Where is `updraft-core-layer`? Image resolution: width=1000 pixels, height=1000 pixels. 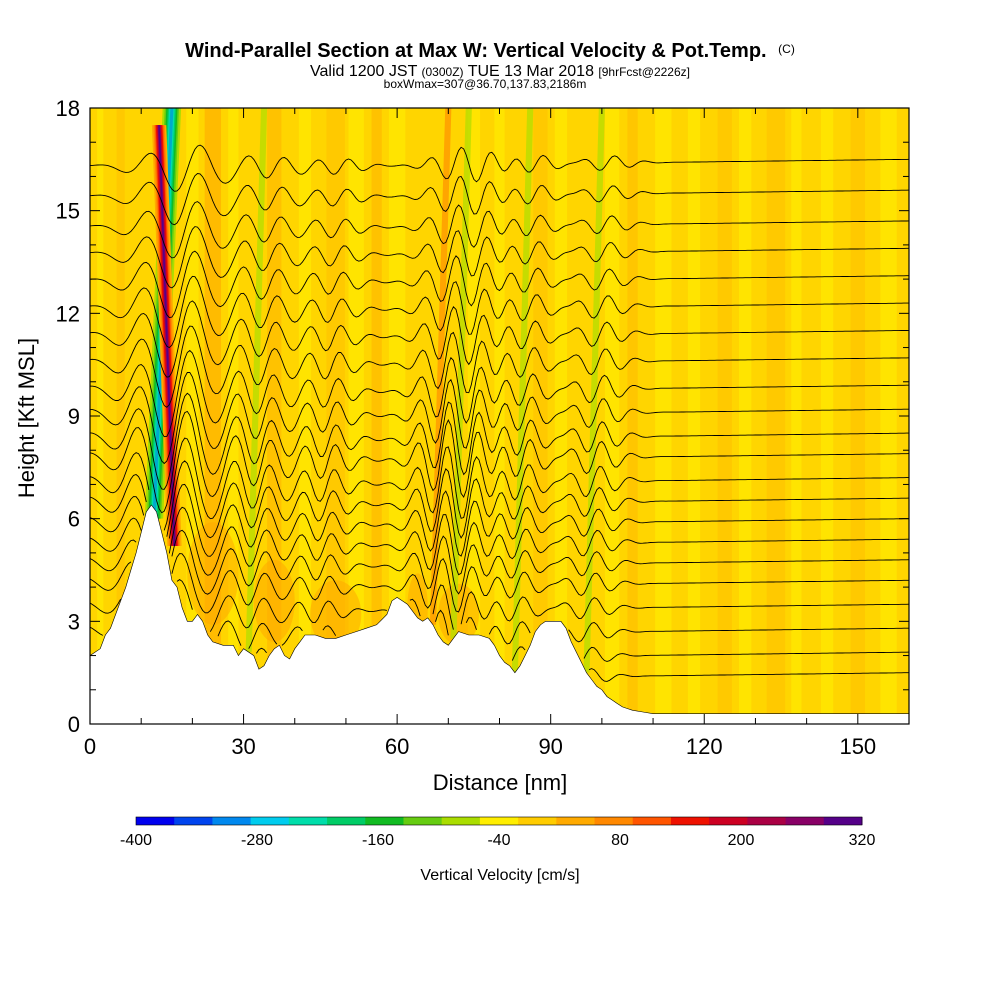 updraft-core-layer is located at coordinates (167, 336).